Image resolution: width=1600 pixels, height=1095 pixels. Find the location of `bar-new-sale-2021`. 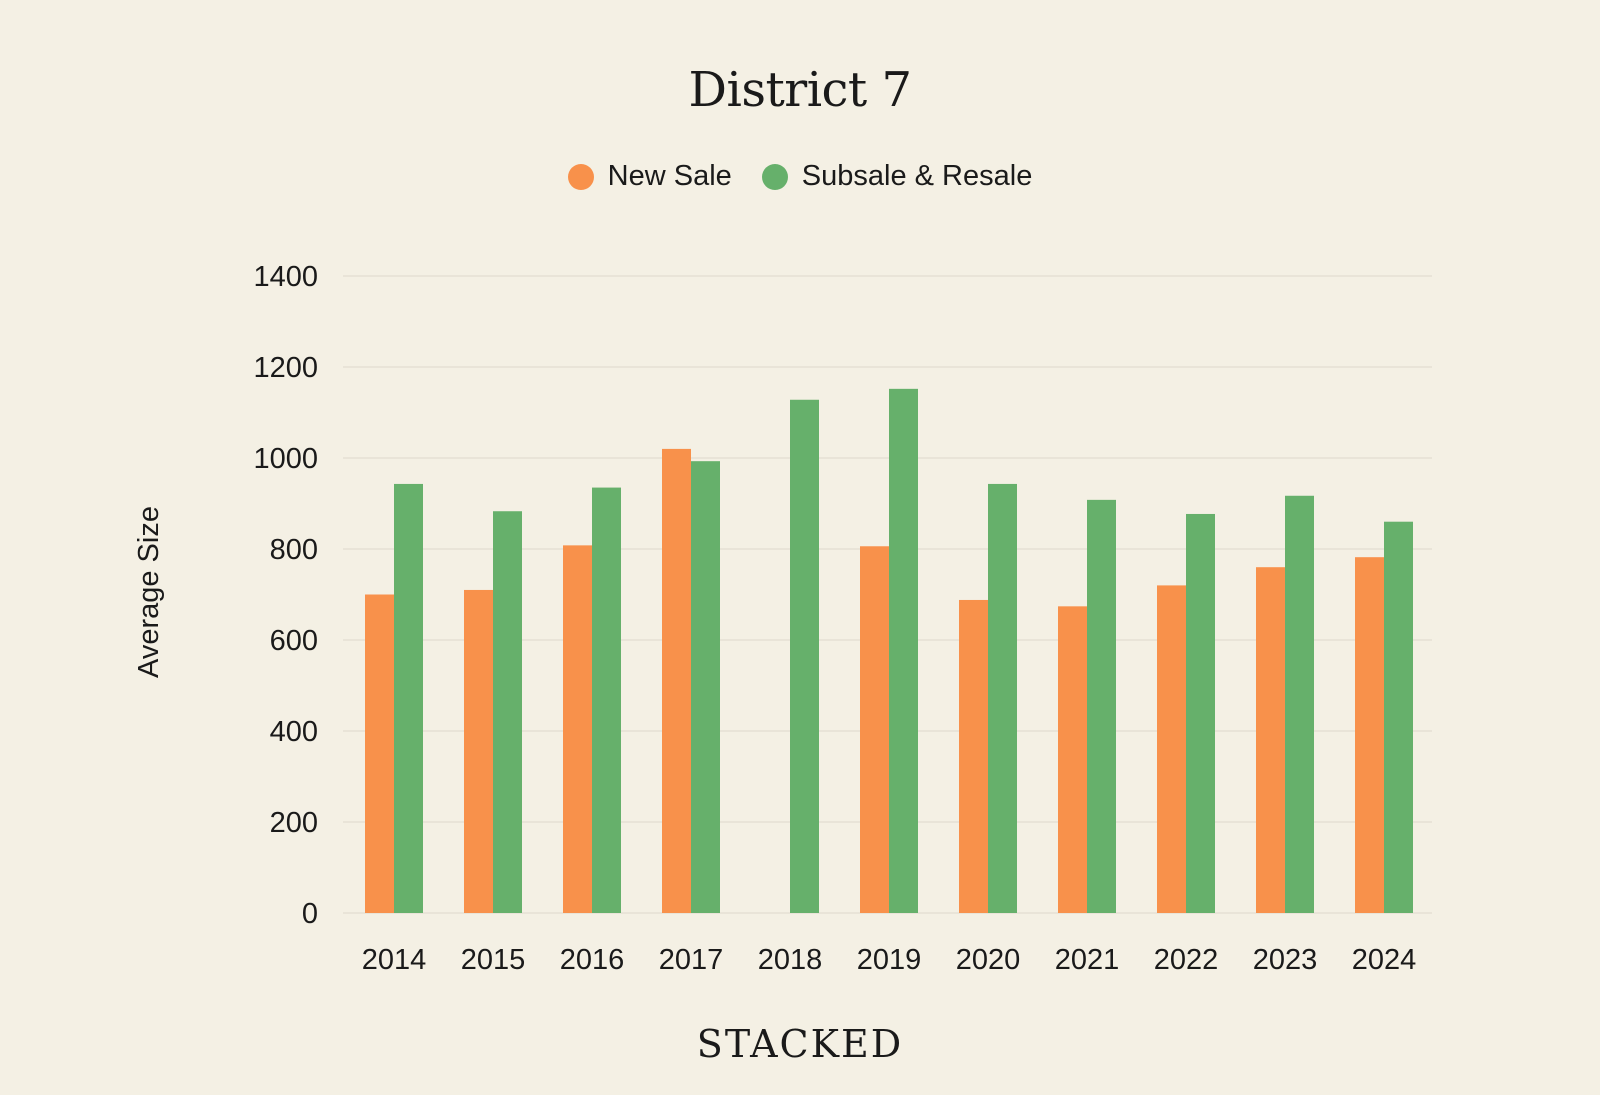

bar-new-sale-2021 is located at coordinates (1072, 759).